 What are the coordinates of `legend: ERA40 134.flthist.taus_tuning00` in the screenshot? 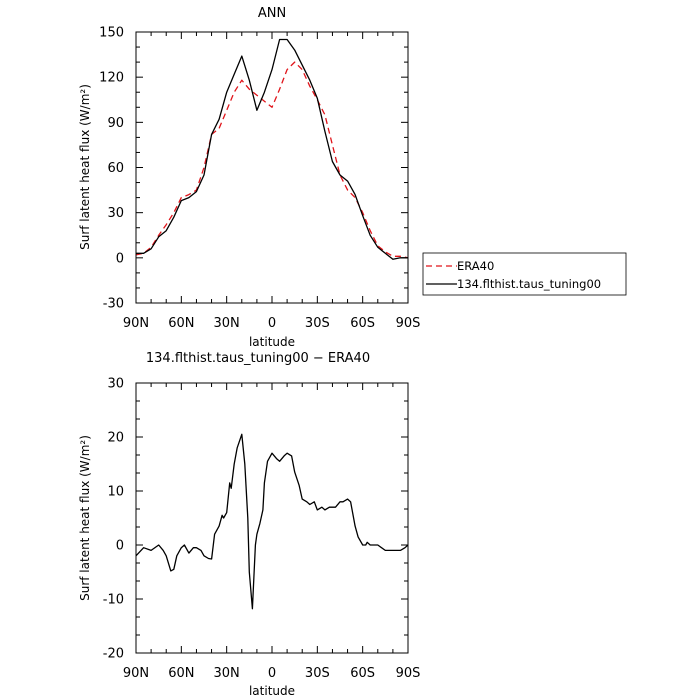 It's located at (524, 274).